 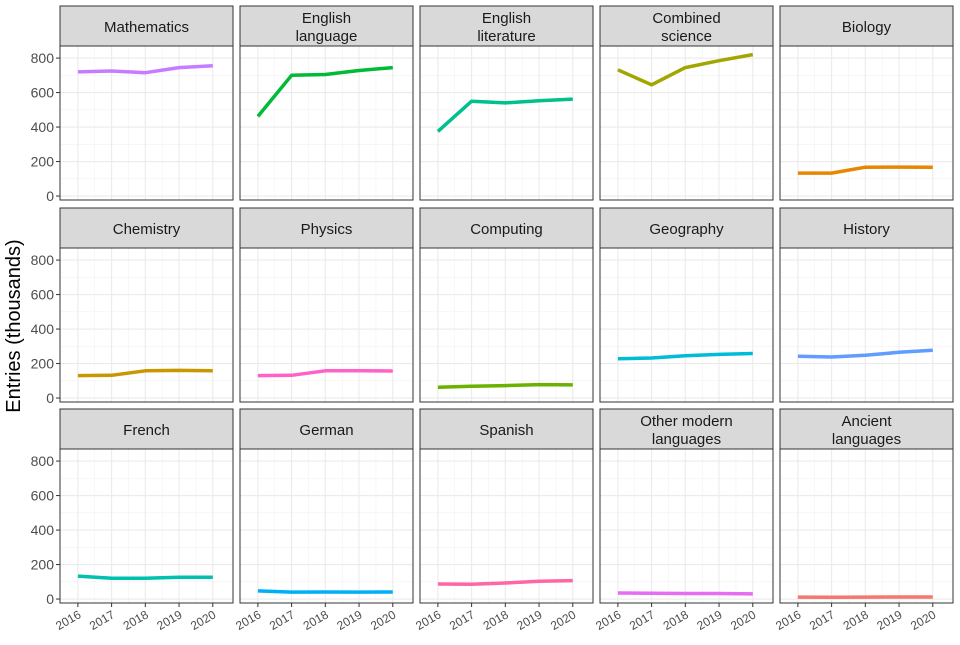 I want to click on facet-label: History, so click(x=866, y=229).